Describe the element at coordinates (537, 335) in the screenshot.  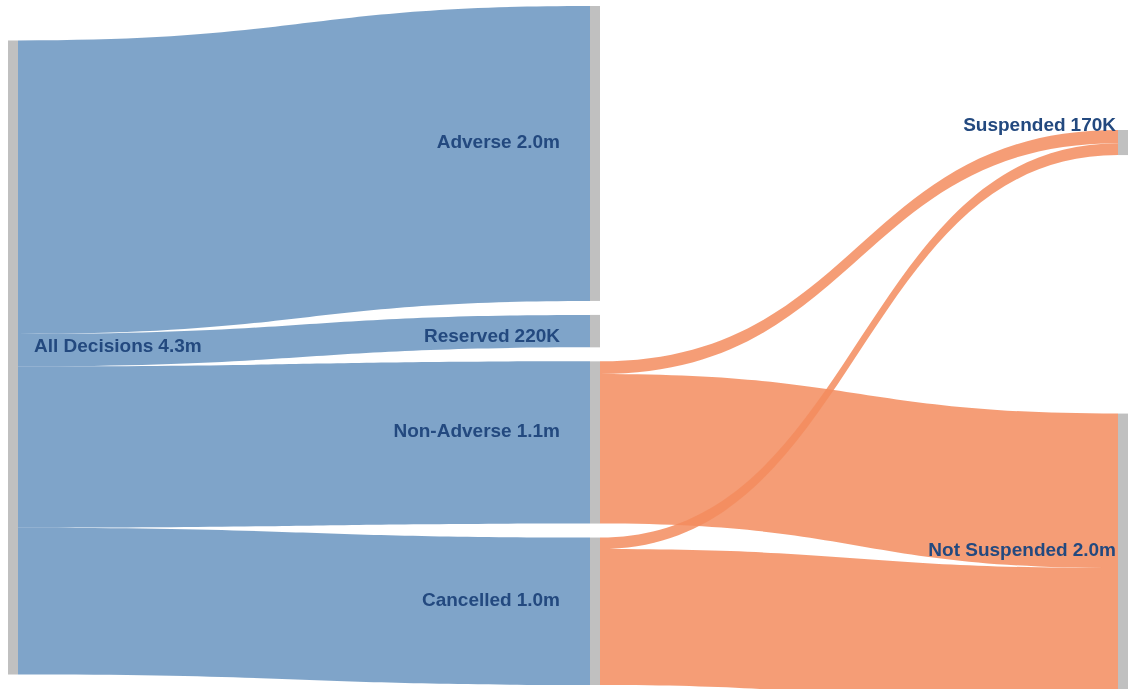
I see `data-label: 220K` at that location.